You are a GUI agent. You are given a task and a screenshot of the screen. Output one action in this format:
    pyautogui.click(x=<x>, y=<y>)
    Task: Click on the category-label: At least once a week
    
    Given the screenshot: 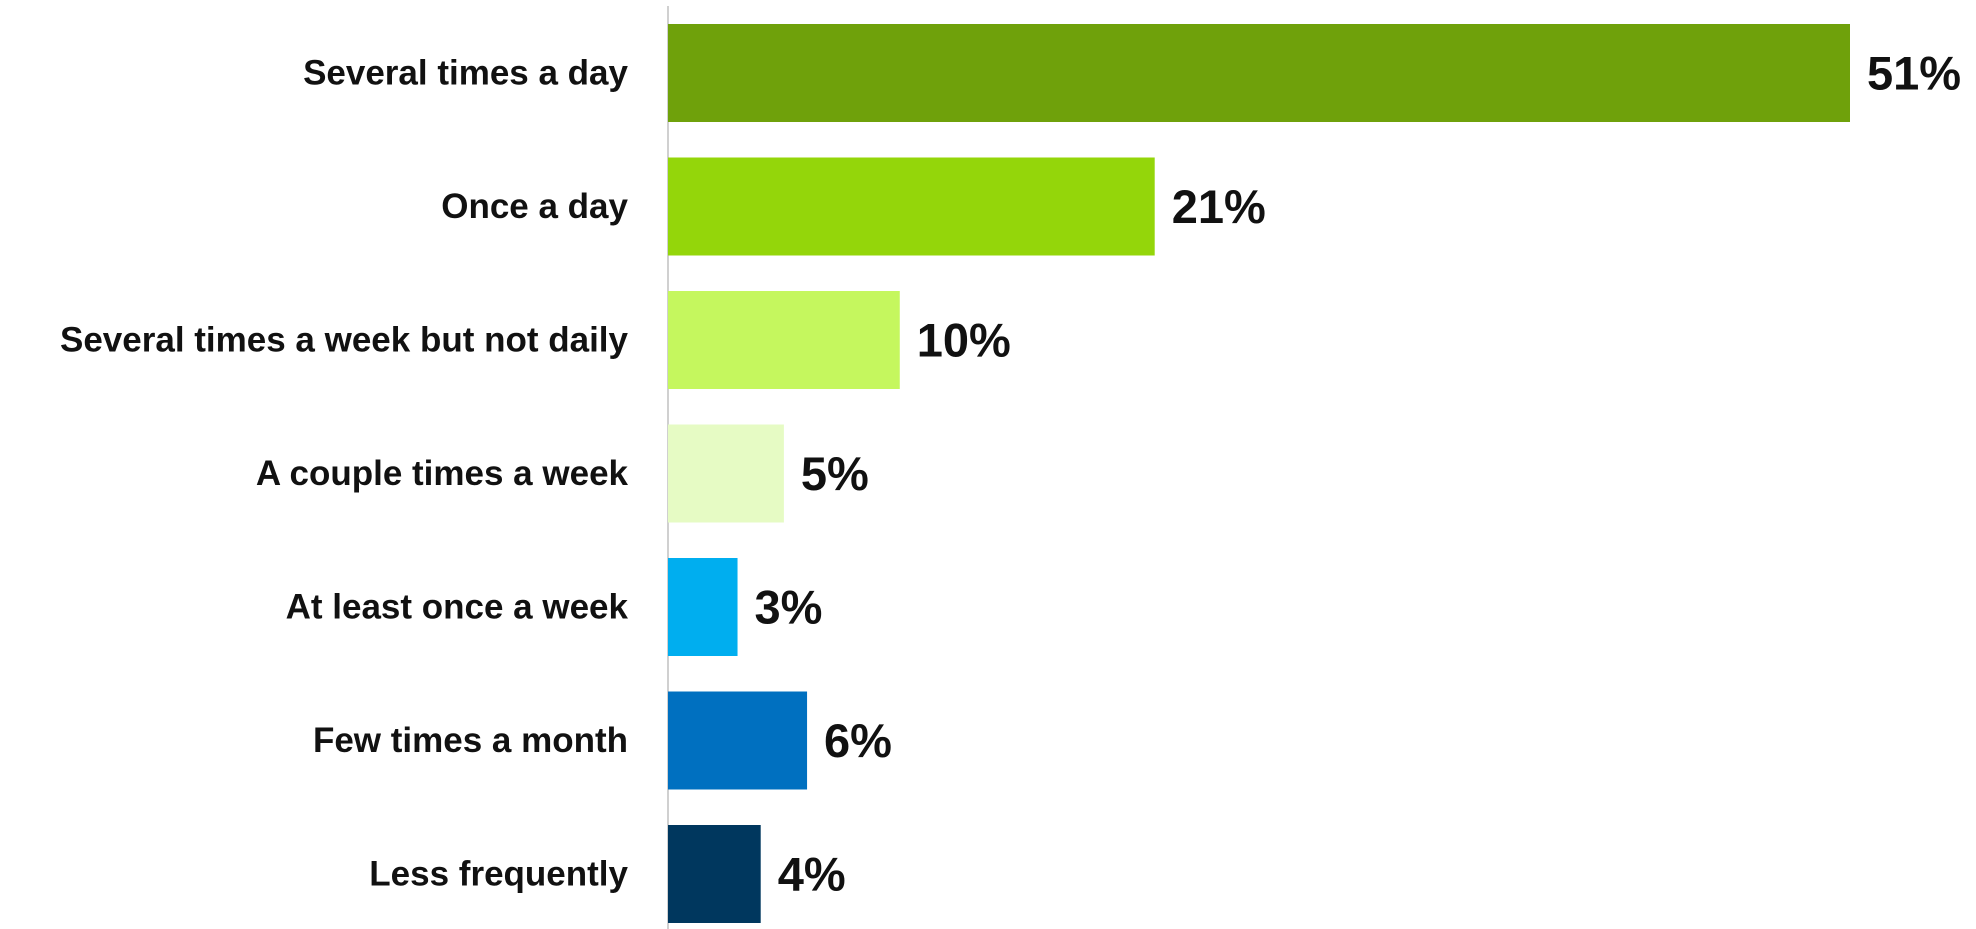 What is the action you would take?
    pyautogui.click(x=457, y=607)
    